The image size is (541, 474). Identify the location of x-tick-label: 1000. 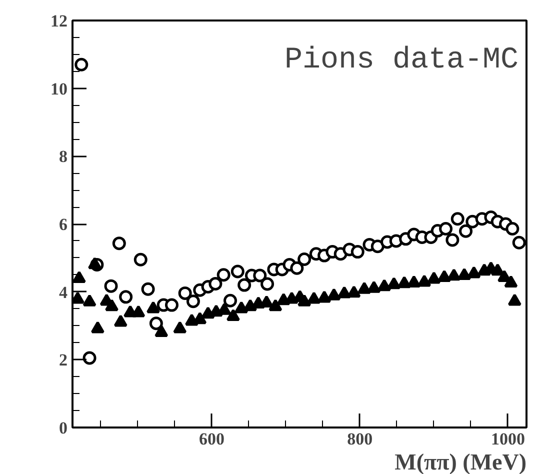
(507, 439).